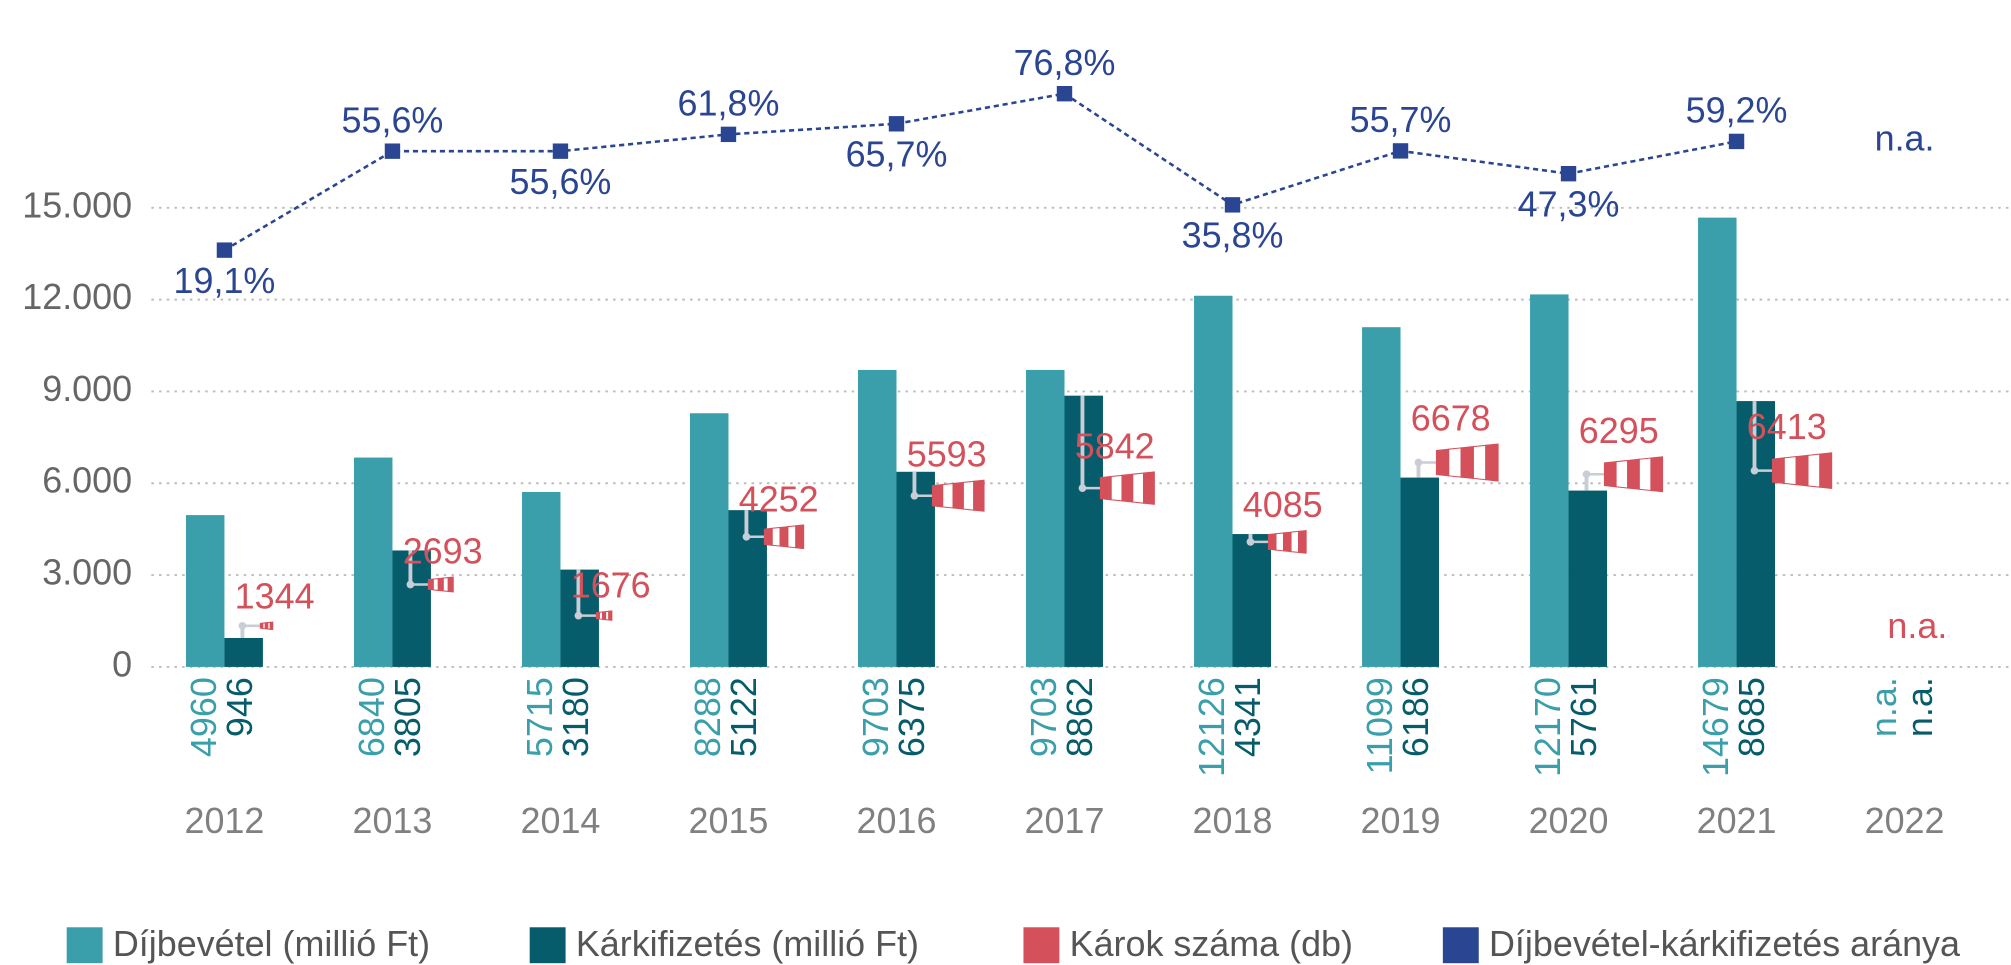 The height and width of the screenshot is (965, 2011). Describe the element at coordinates (897, 820) in the screenshot. I see `x-tick-label: 2016` at that location.